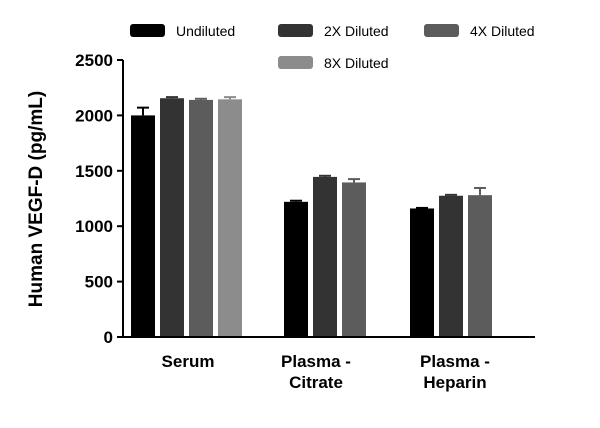  What do you see at coordinates (94, 60) in the screenshot?
I see `y-tick-label-2500: 2500` at bounding box center [94, 60].